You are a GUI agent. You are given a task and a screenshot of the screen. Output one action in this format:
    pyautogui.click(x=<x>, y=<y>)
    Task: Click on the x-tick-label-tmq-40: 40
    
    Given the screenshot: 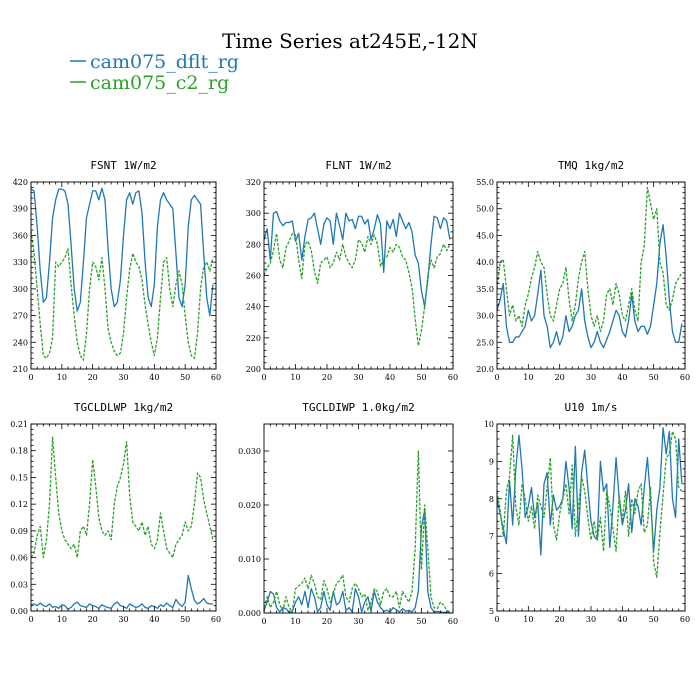 What is the action you would take?
    pyautogui.click(x=622, y=377)
    